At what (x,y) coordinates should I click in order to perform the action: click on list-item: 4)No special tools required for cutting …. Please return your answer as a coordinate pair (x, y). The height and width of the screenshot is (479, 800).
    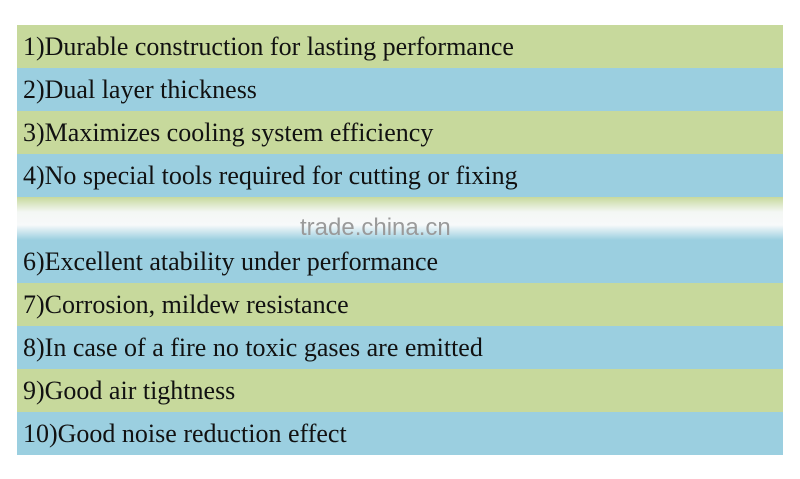
    Looking at the image, I should click on (400, 175).